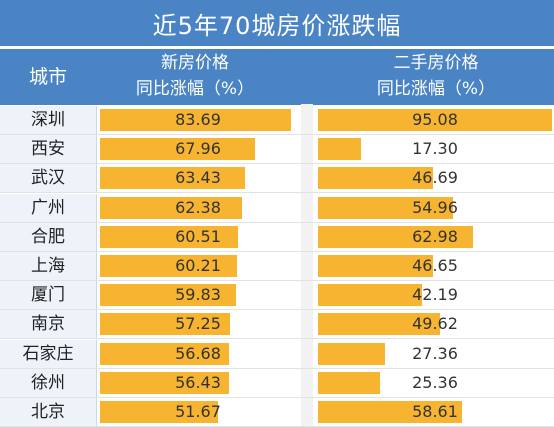  I want to click on city-label: 广州, so click(48, 207).